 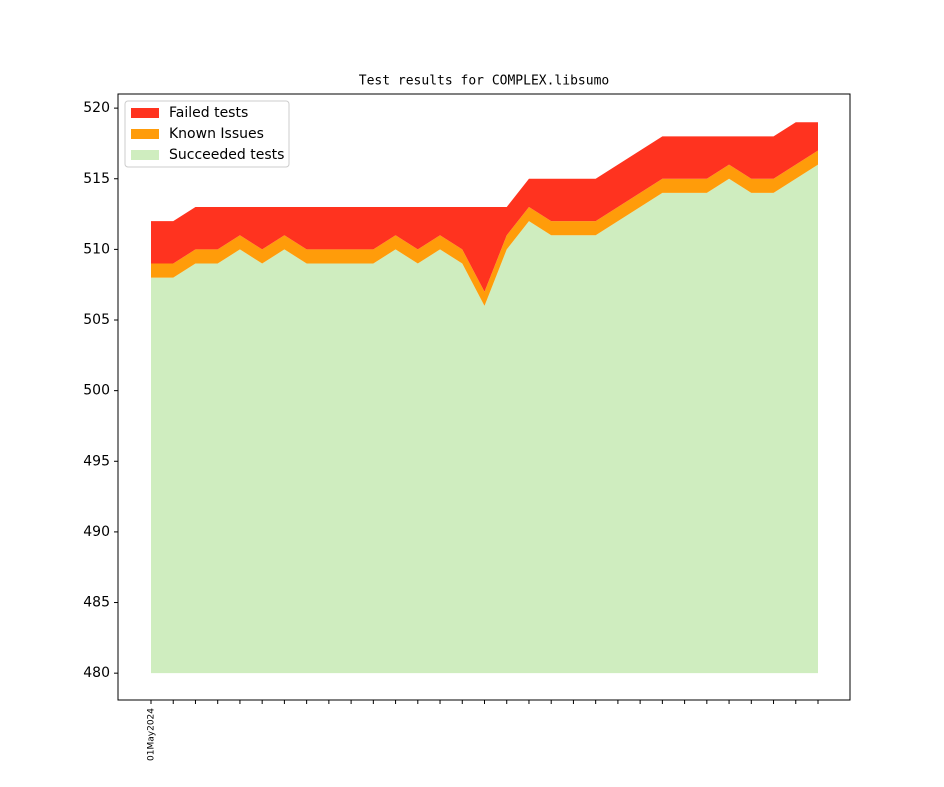 I want to click on legend: Failed tests Known Issues Succeeded tests, so click(x=207, y=134).